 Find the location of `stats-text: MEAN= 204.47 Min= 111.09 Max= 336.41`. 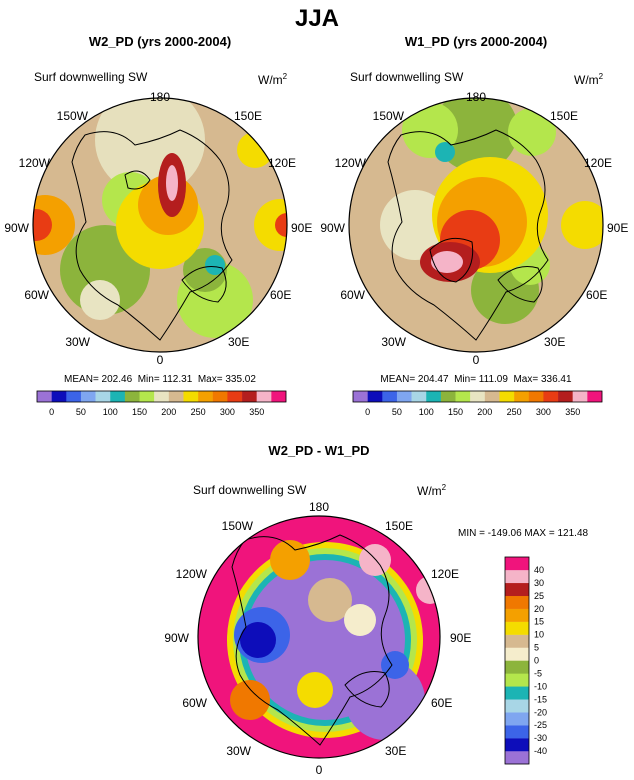

stats-text: MEAN= 204.47 Min= 111.09 Max= 336.41 is located at coordinates (476, 379).